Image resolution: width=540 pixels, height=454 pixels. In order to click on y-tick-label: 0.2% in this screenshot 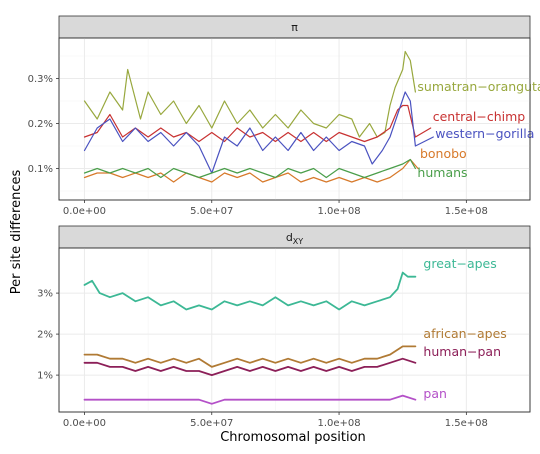, I will do `click(40, 124)`.